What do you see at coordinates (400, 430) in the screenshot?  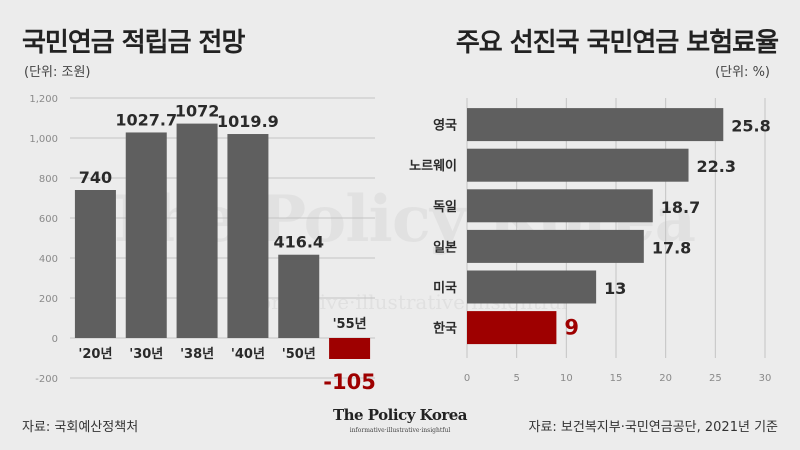 I see `logo-tagline: informative·illustrative·insightful` at bounding box center [400, 430].